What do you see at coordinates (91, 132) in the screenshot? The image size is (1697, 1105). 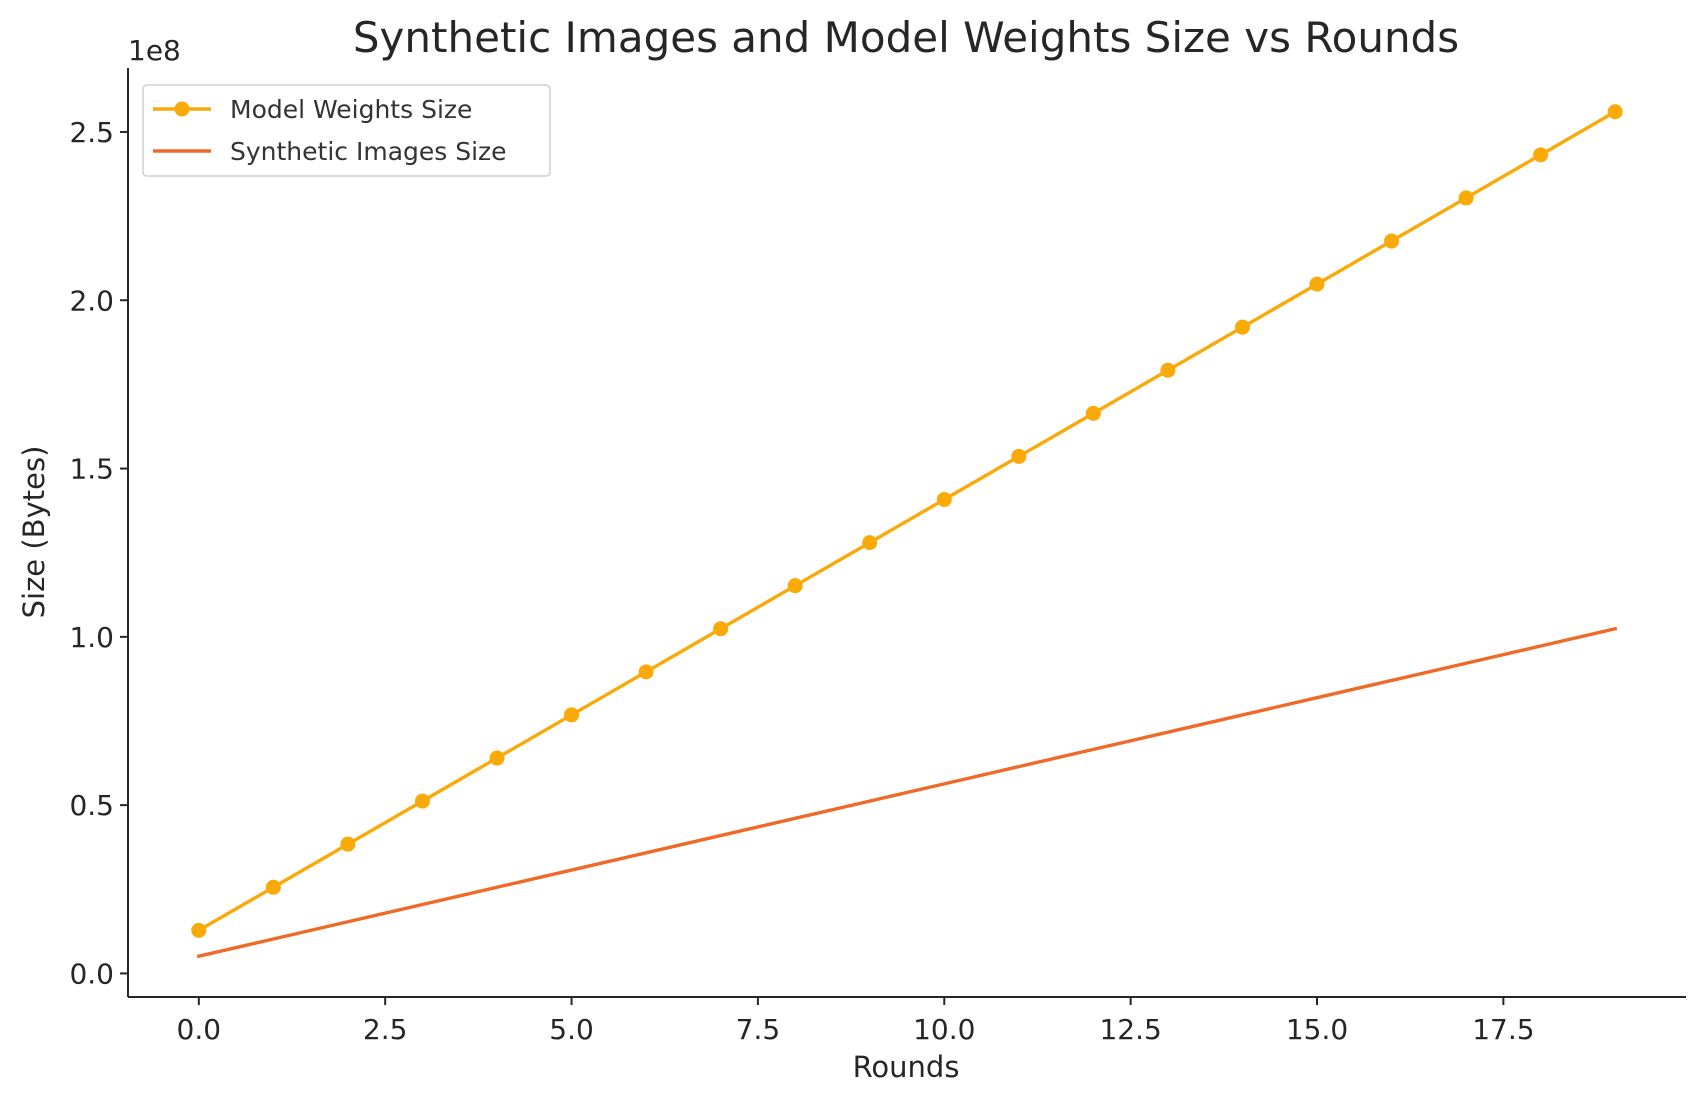 I see `y-tick-label: 2.5` at bounding box center [91, 132].